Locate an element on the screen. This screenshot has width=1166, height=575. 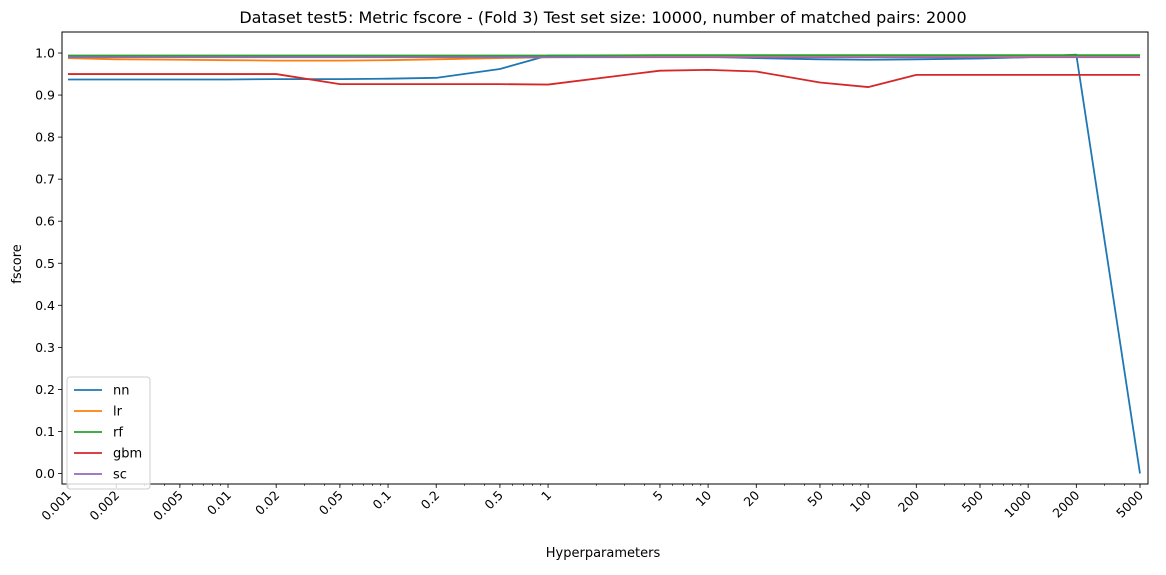
y-tick-label: 0.6 is located at coordinates (45, 221).